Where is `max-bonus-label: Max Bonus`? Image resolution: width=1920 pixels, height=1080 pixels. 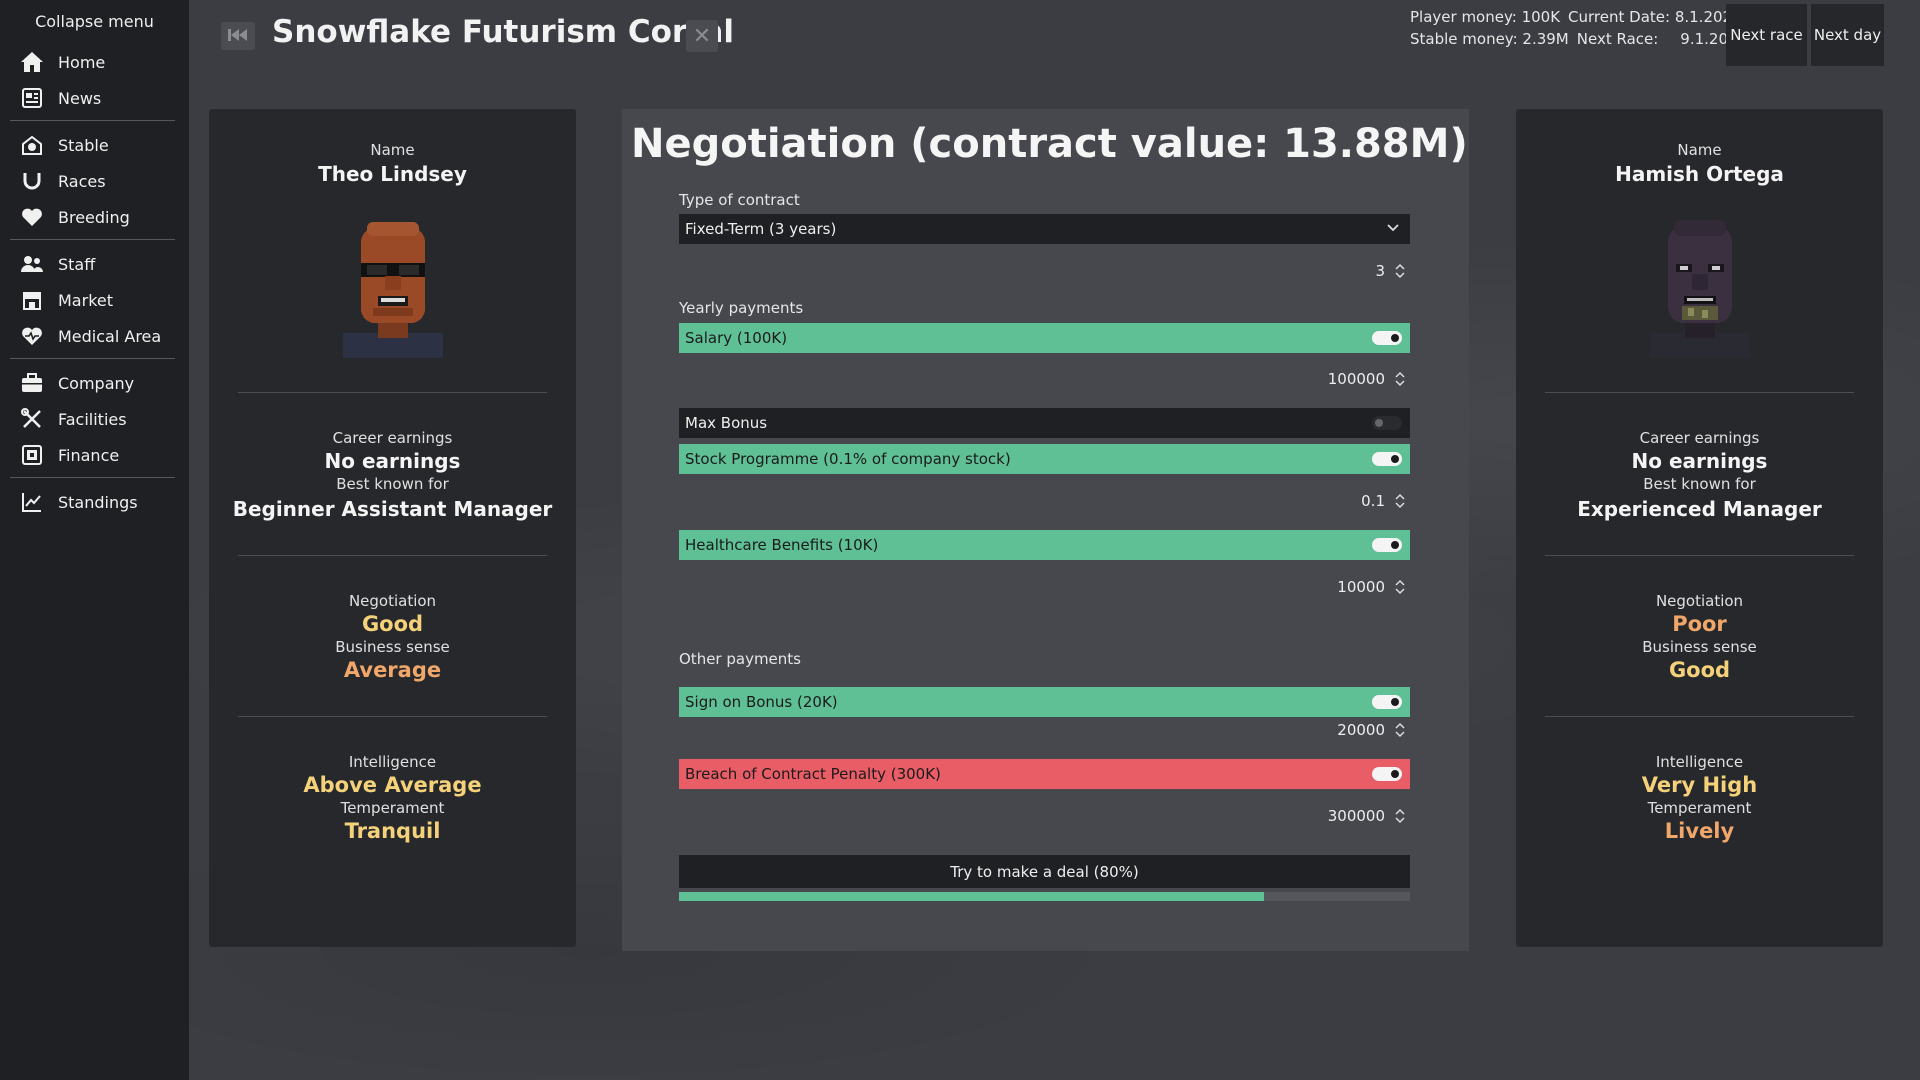 max-bonus-label: Max Bonus is located at coordinates (726, 423).